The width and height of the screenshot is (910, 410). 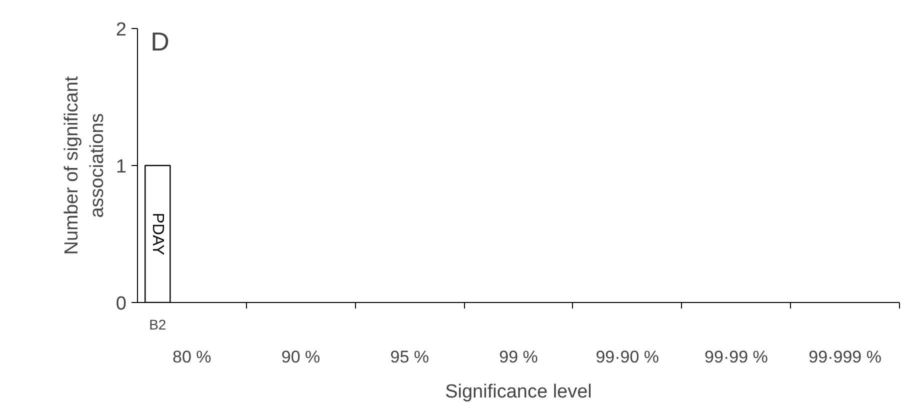 What do you see at coordinates (736, 357) in the screenshot?
I see `x-tick-label: 99·99 %` at bounding box center [736, 357].